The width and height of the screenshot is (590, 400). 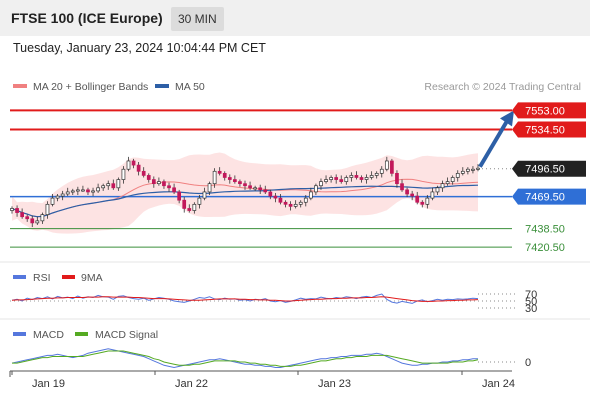 I want to click on macd-signal-line, so click(x=245, y=358).